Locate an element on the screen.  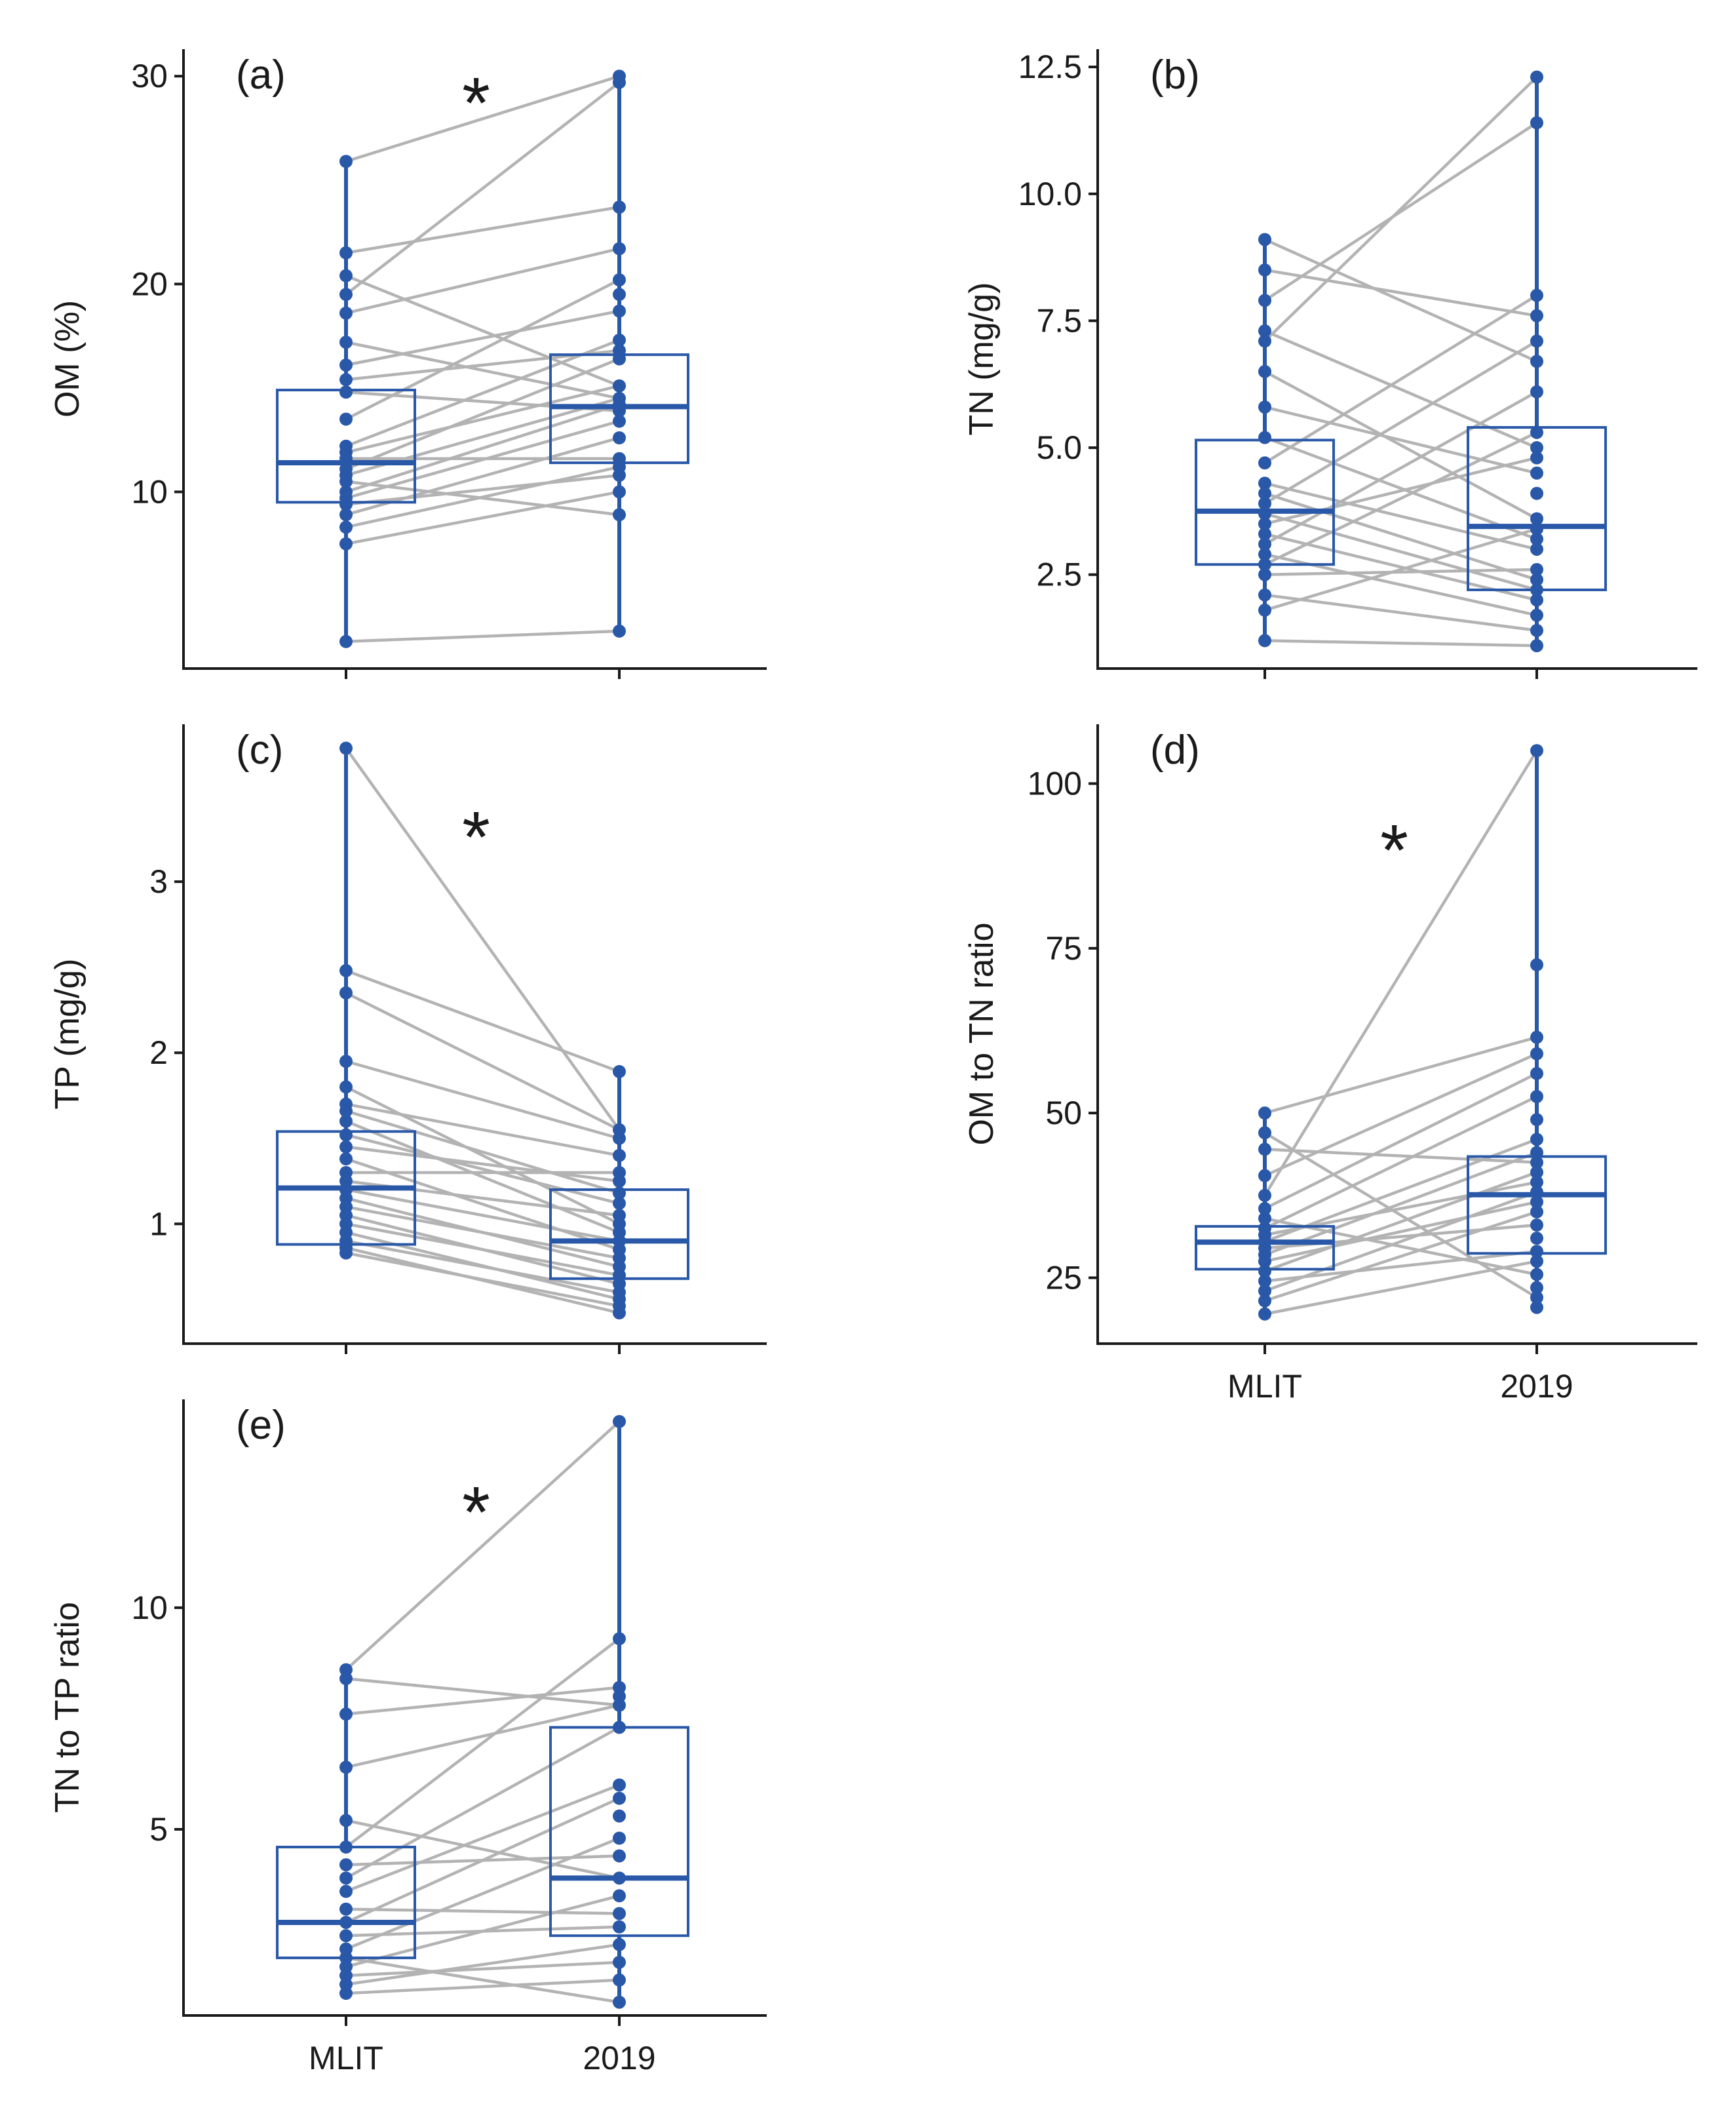
y-tick-label: 1 is located at coordinates (158, 1223).